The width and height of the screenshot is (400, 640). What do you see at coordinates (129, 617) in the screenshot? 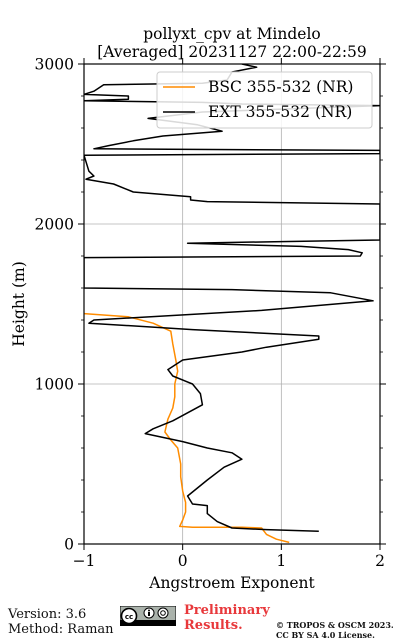
I see `svg-text: cc` at bounding box center [129, 617].